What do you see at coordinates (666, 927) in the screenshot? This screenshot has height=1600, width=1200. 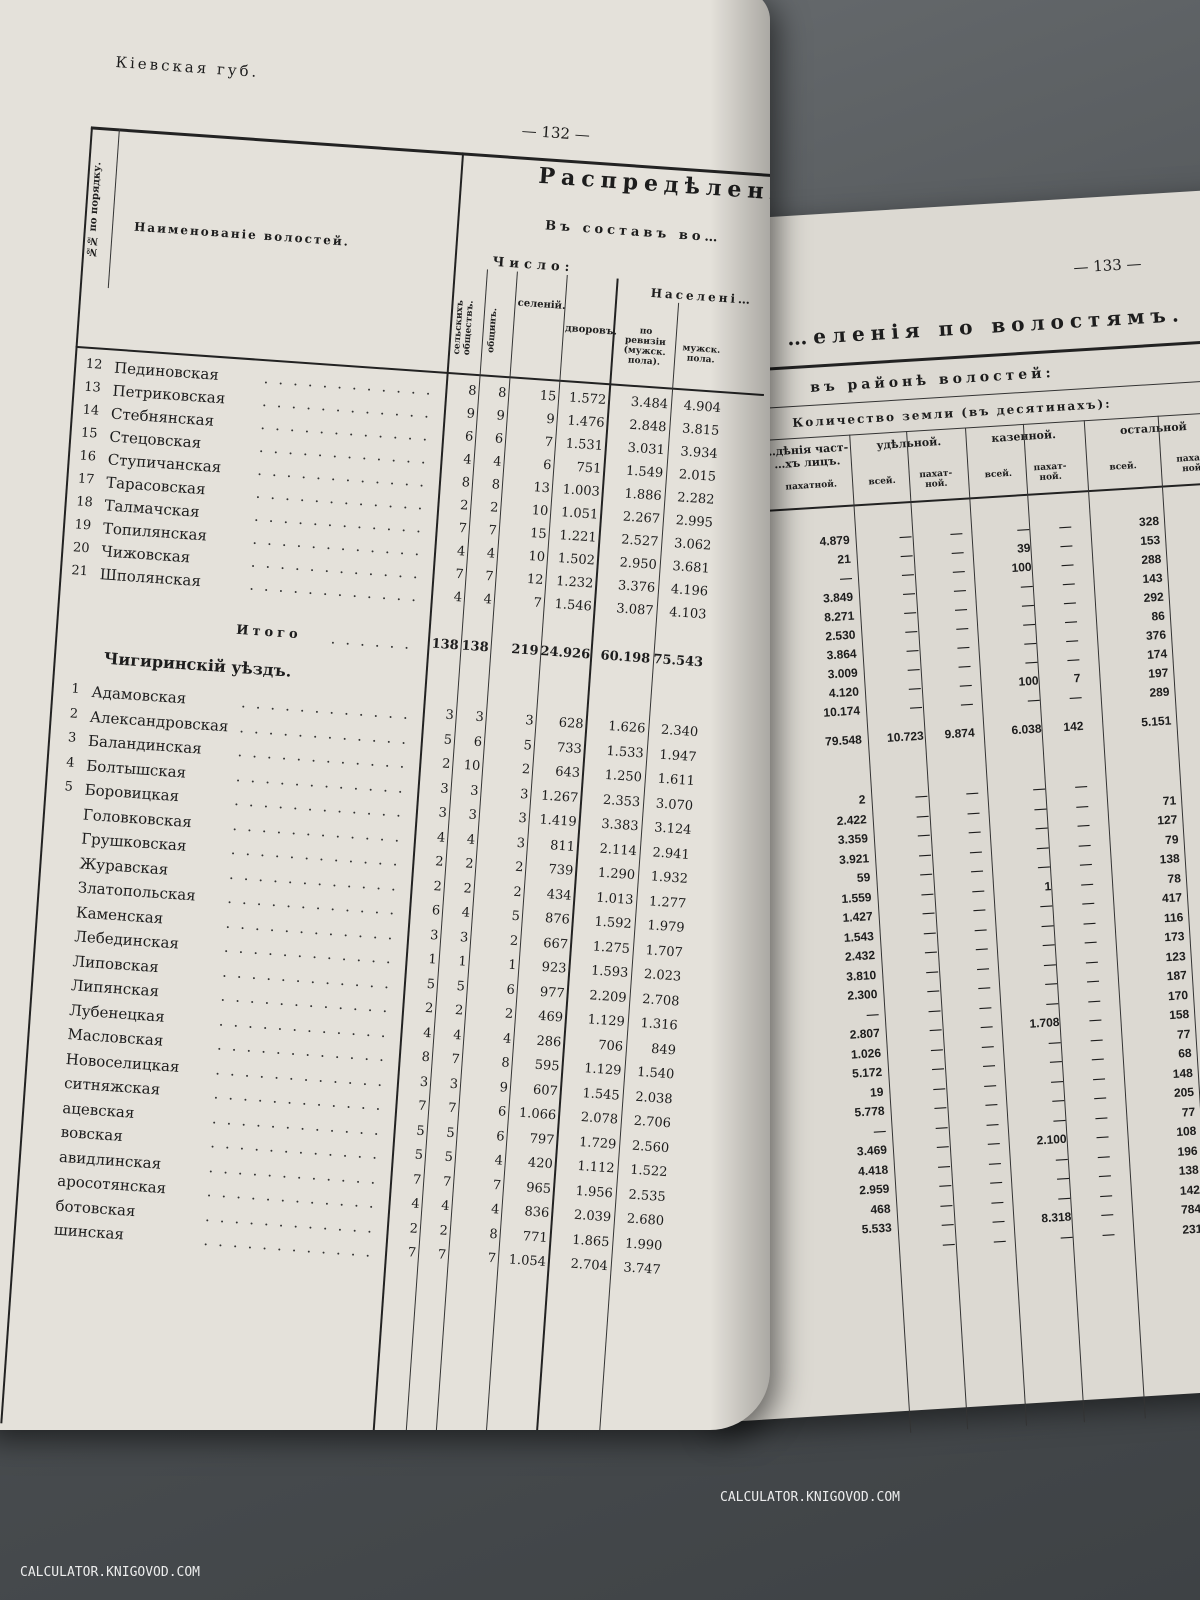 I see `cell-value: 1.979` at bounding box center [666, 927].